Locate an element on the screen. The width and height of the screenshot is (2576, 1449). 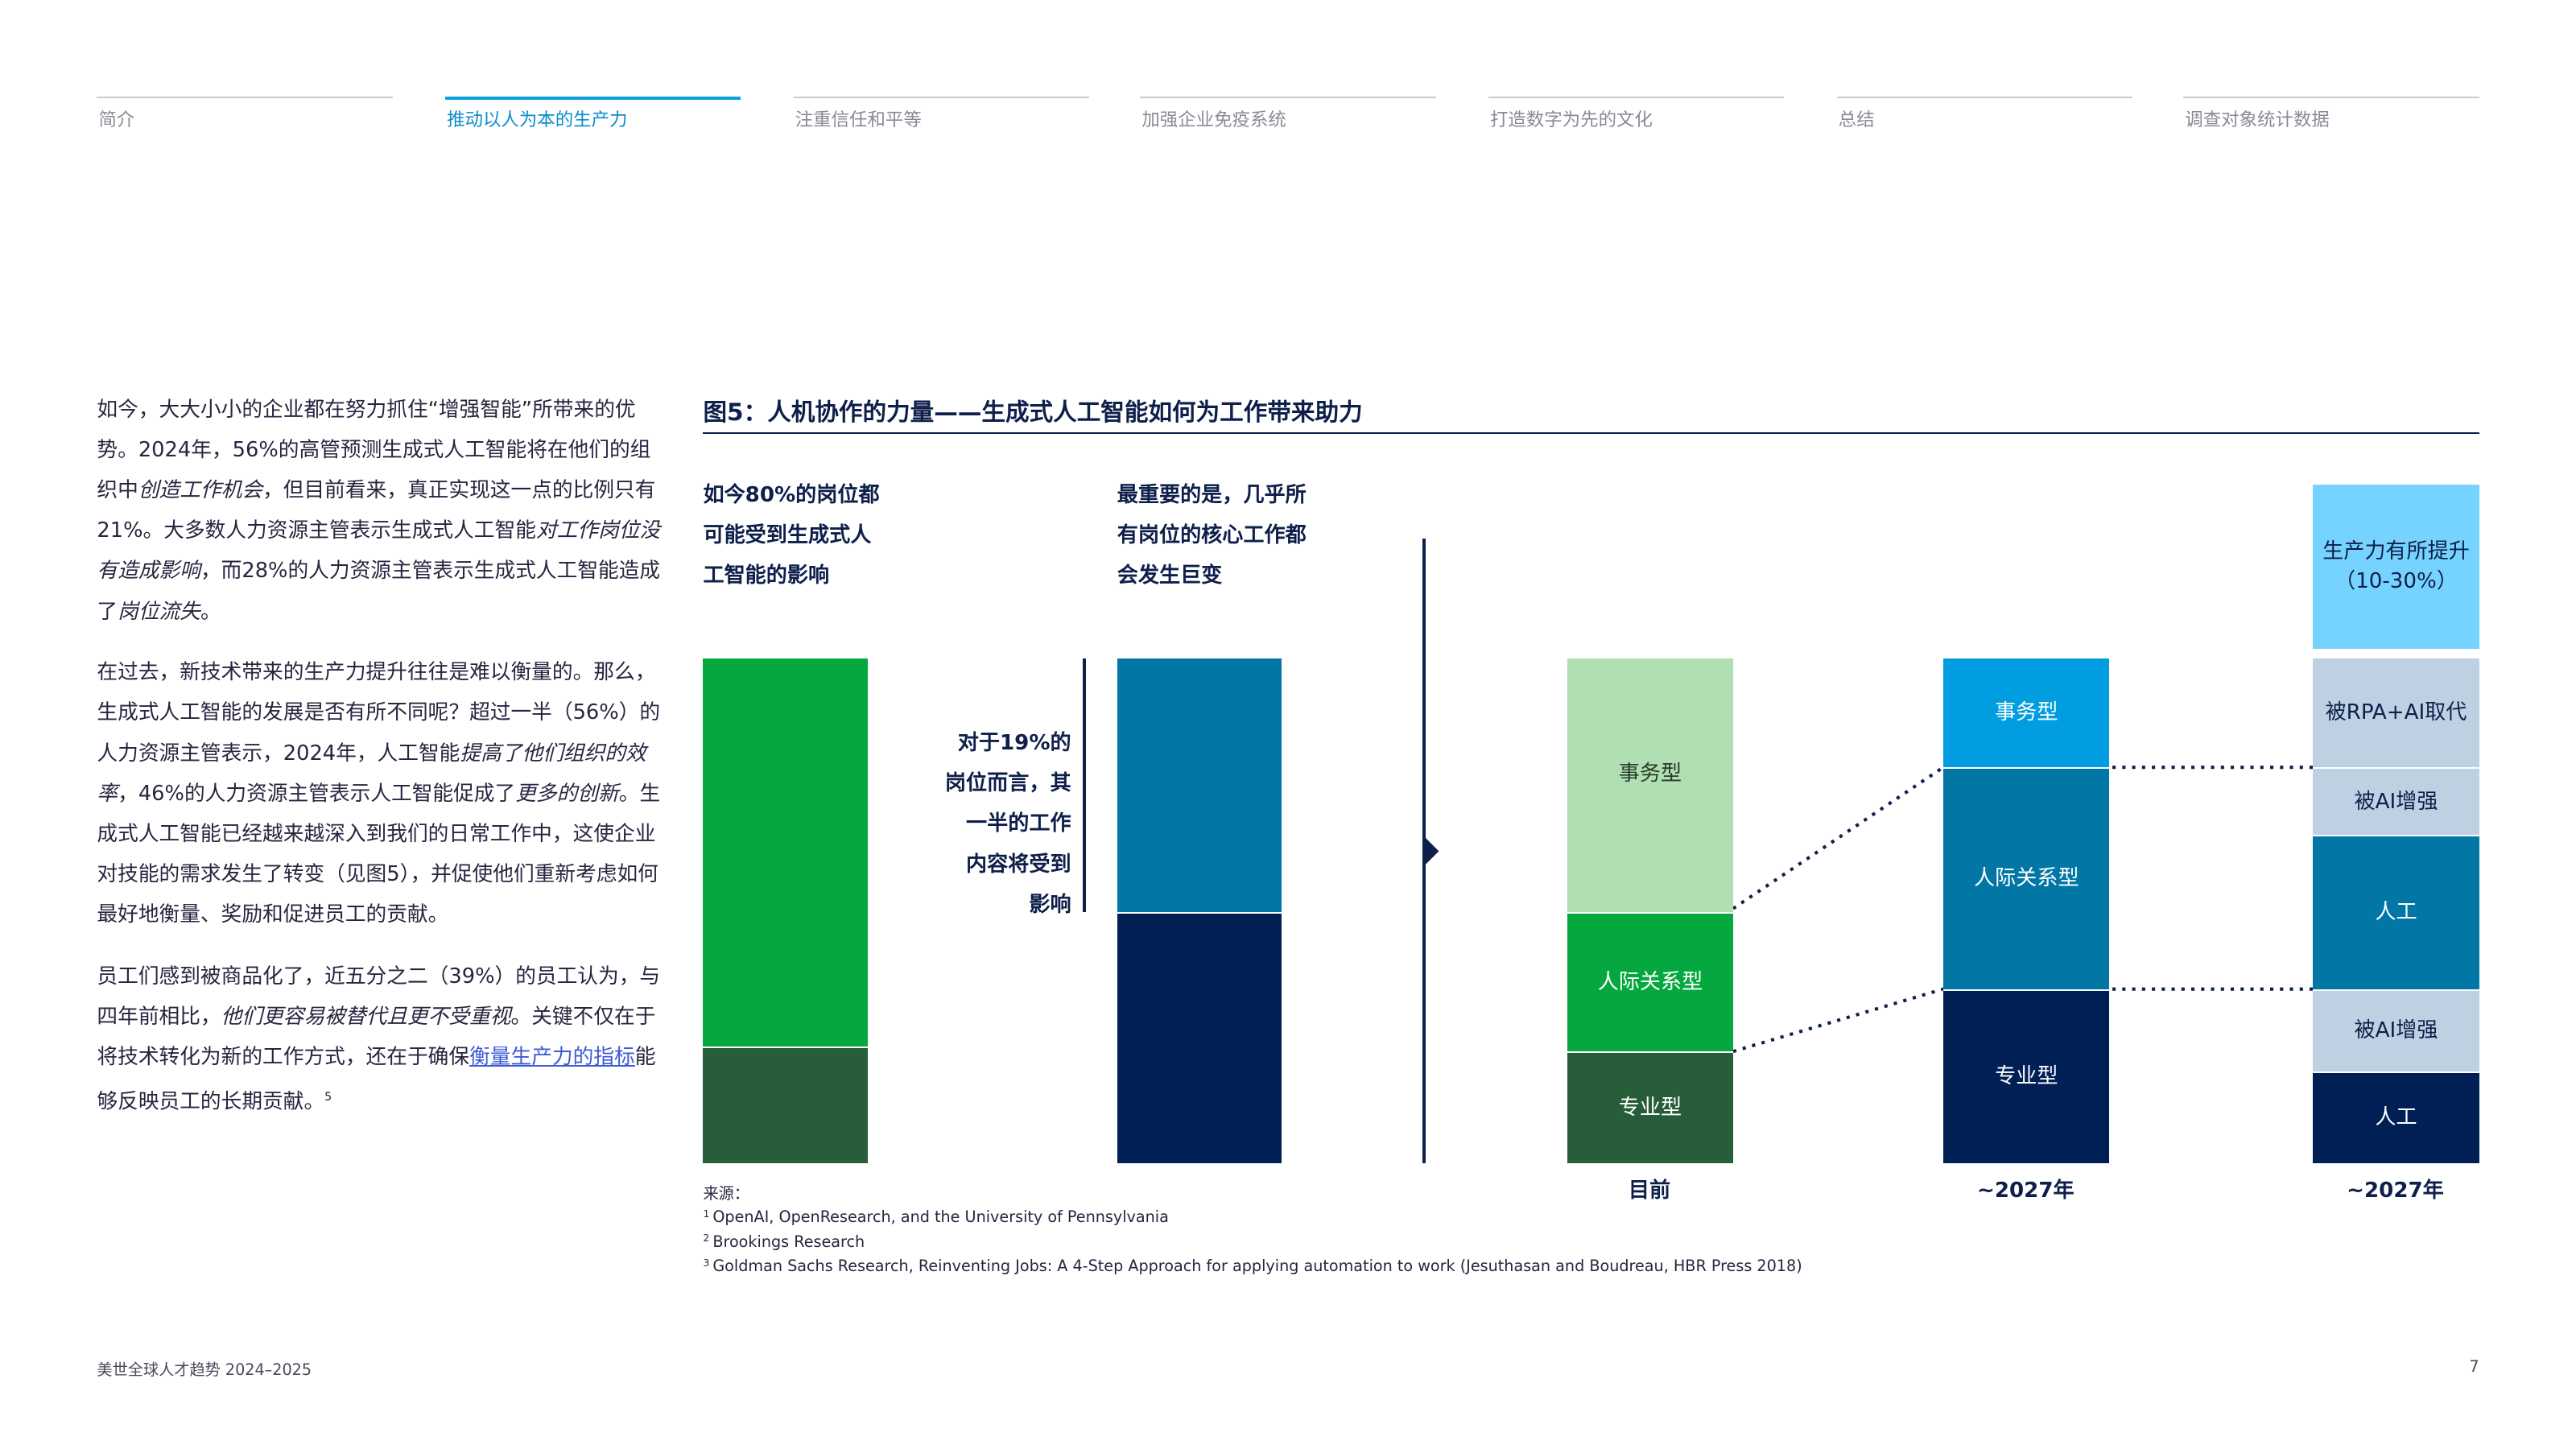
segment-human-1: 人工 is located at coordinates (2396, 911).